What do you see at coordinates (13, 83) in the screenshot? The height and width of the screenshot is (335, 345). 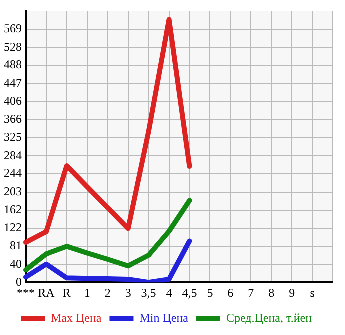 I see `y-tick-label: 447` at bounding box center [13, 83].